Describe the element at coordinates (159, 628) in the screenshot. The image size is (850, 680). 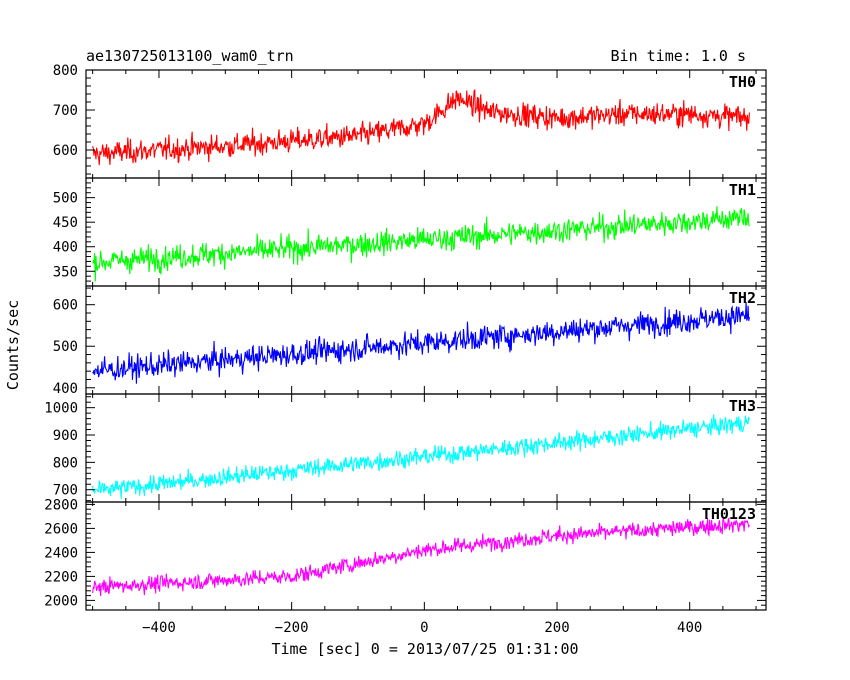
I see `x-tick-label: −400` at that location.